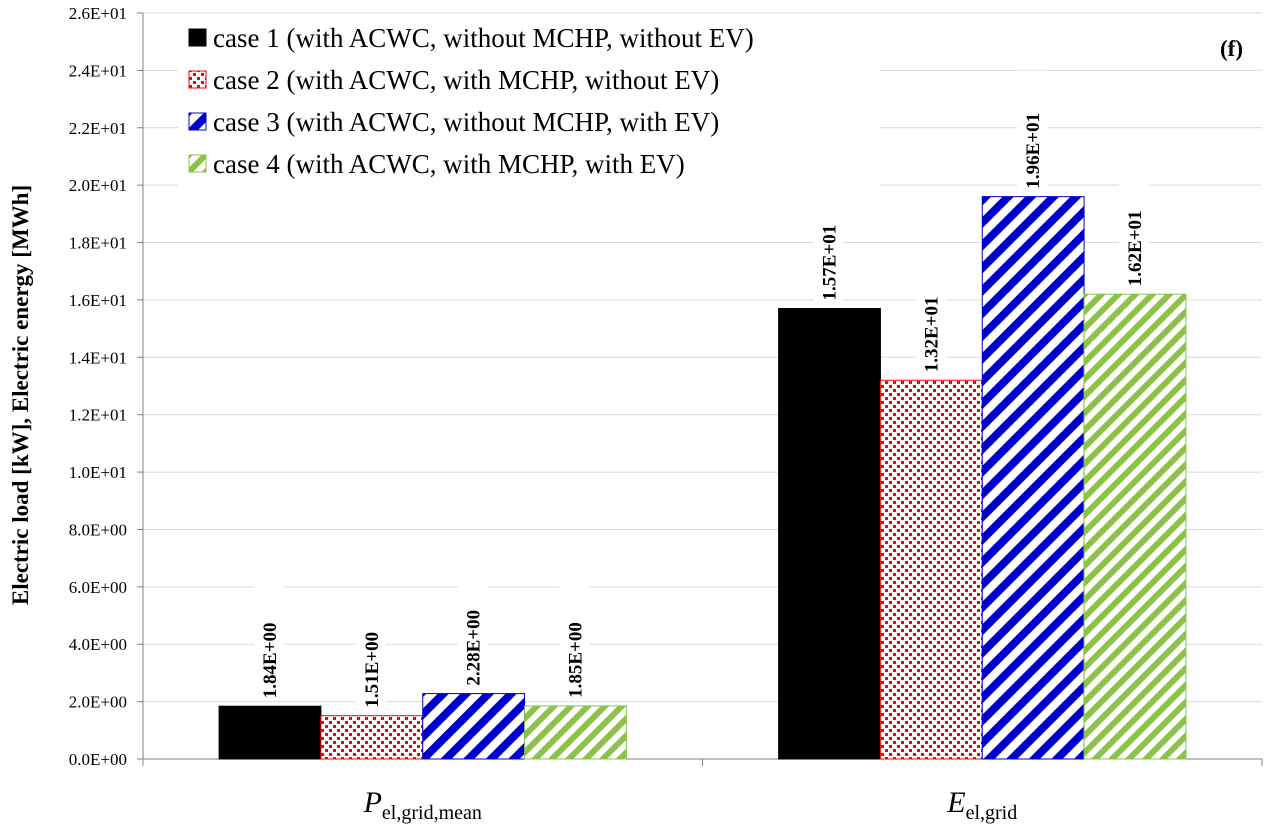 This screenshot has height=831, width=1266. I want to click on value-label: 2.28E+00, so click(474, 648).